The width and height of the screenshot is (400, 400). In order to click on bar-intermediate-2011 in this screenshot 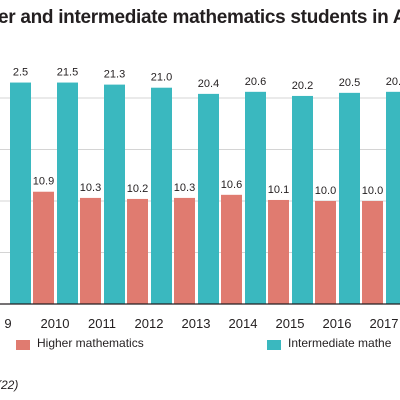, I will do `click(114, 194)`.